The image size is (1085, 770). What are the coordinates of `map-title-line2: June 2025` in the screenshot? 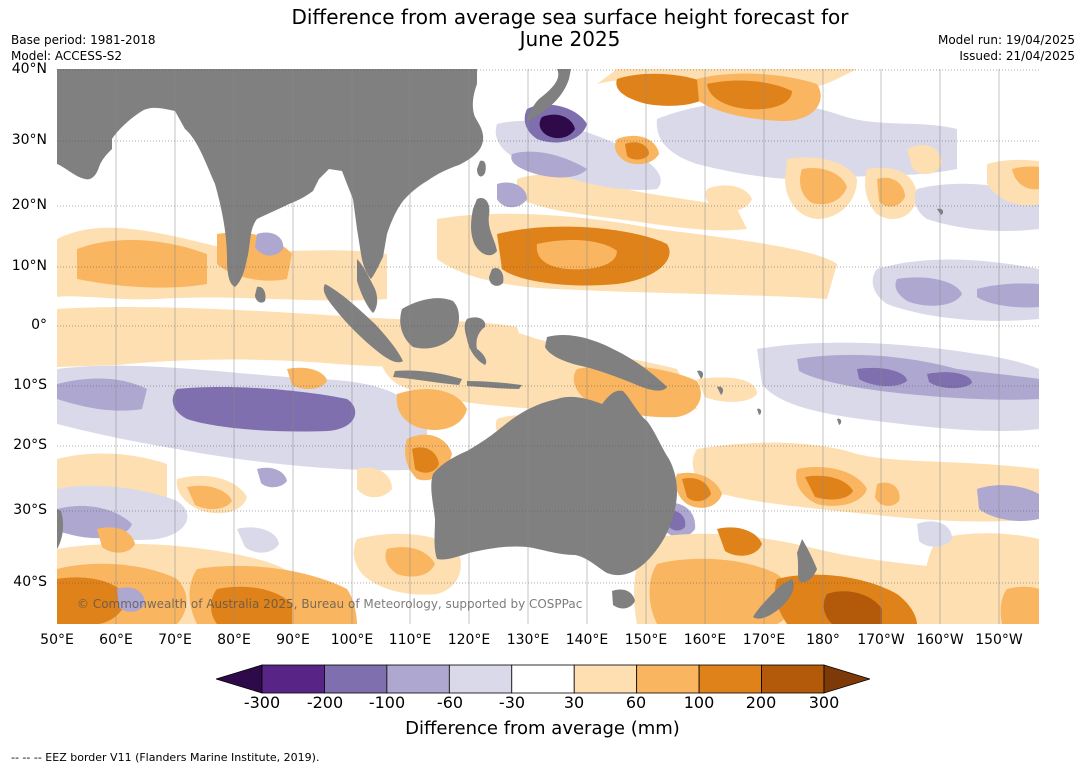 It's located at (570, 39).